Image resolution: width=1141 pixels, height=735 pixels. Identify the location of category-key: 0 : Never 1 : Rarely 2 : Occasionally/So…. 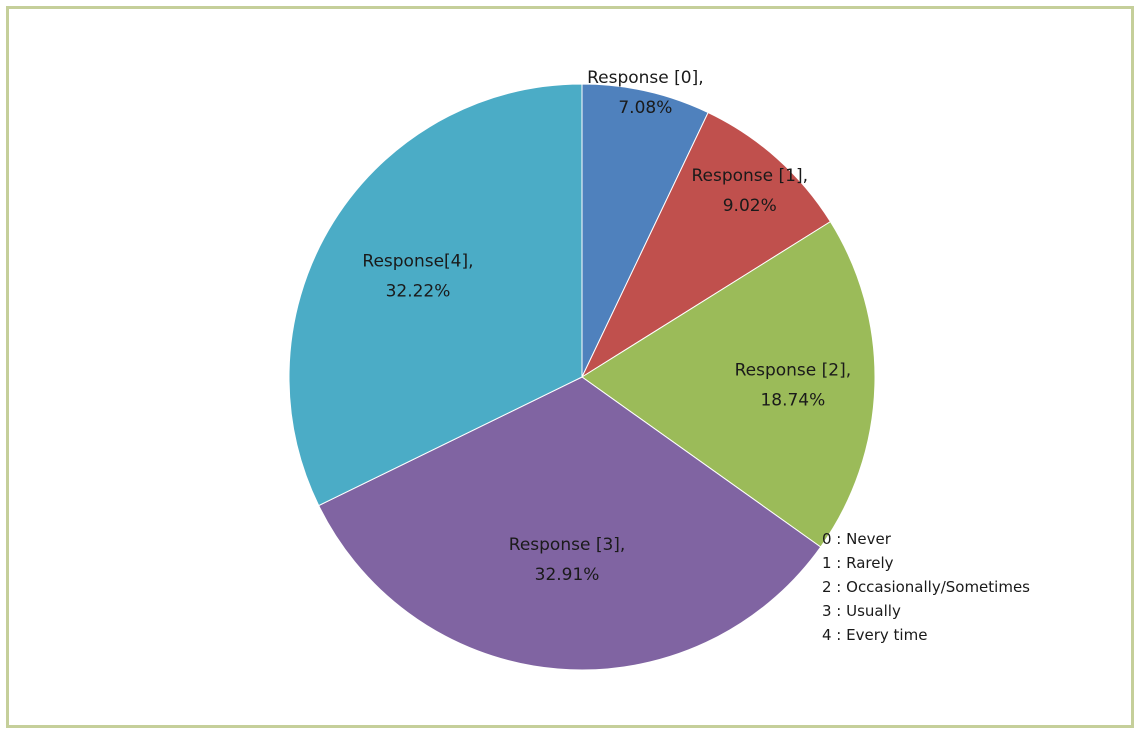
(926, 587).